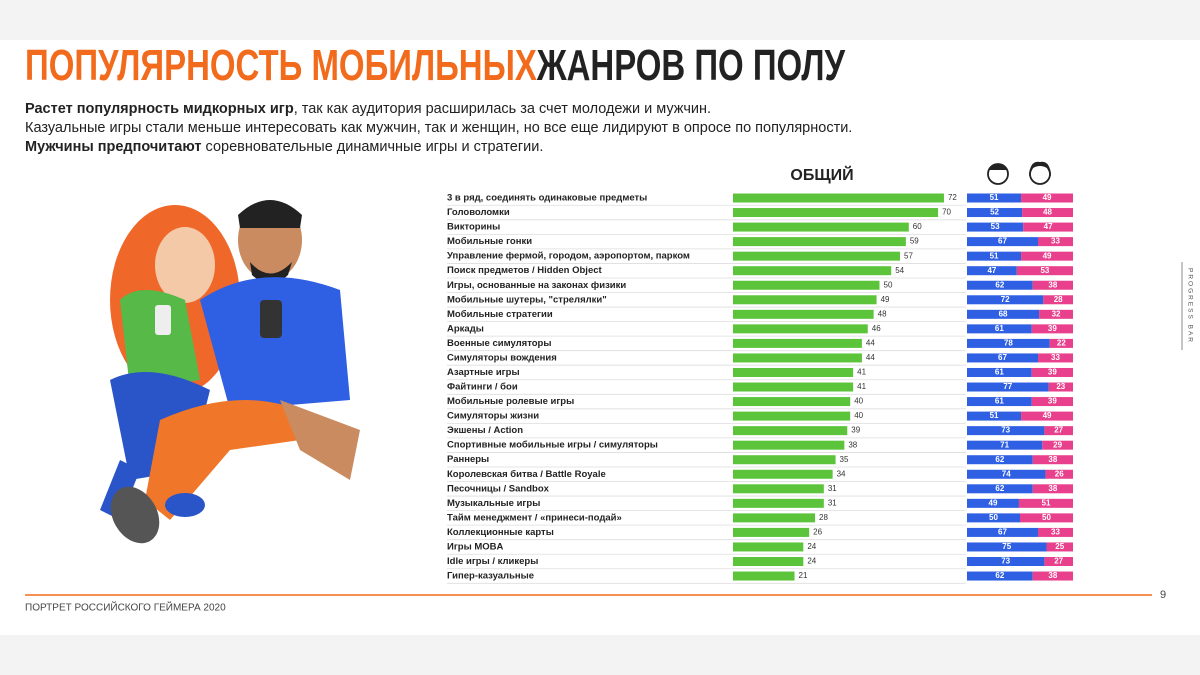  I want to click on top-band, so click(600, 20).